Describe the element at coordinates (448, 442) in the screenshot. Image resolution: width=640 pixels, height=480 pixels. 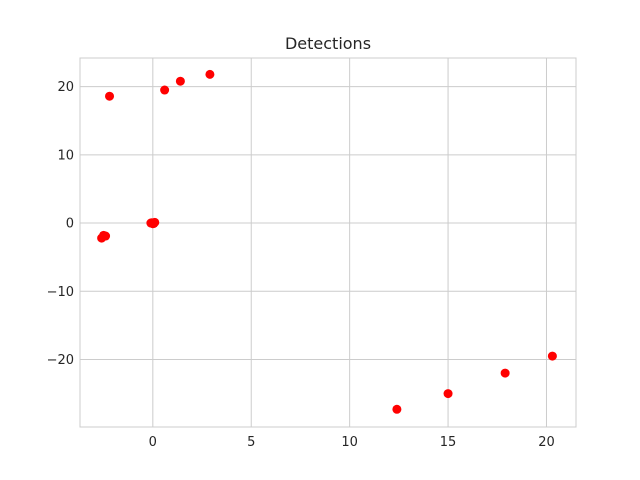
I see `x-tick-label: 15` at that location.